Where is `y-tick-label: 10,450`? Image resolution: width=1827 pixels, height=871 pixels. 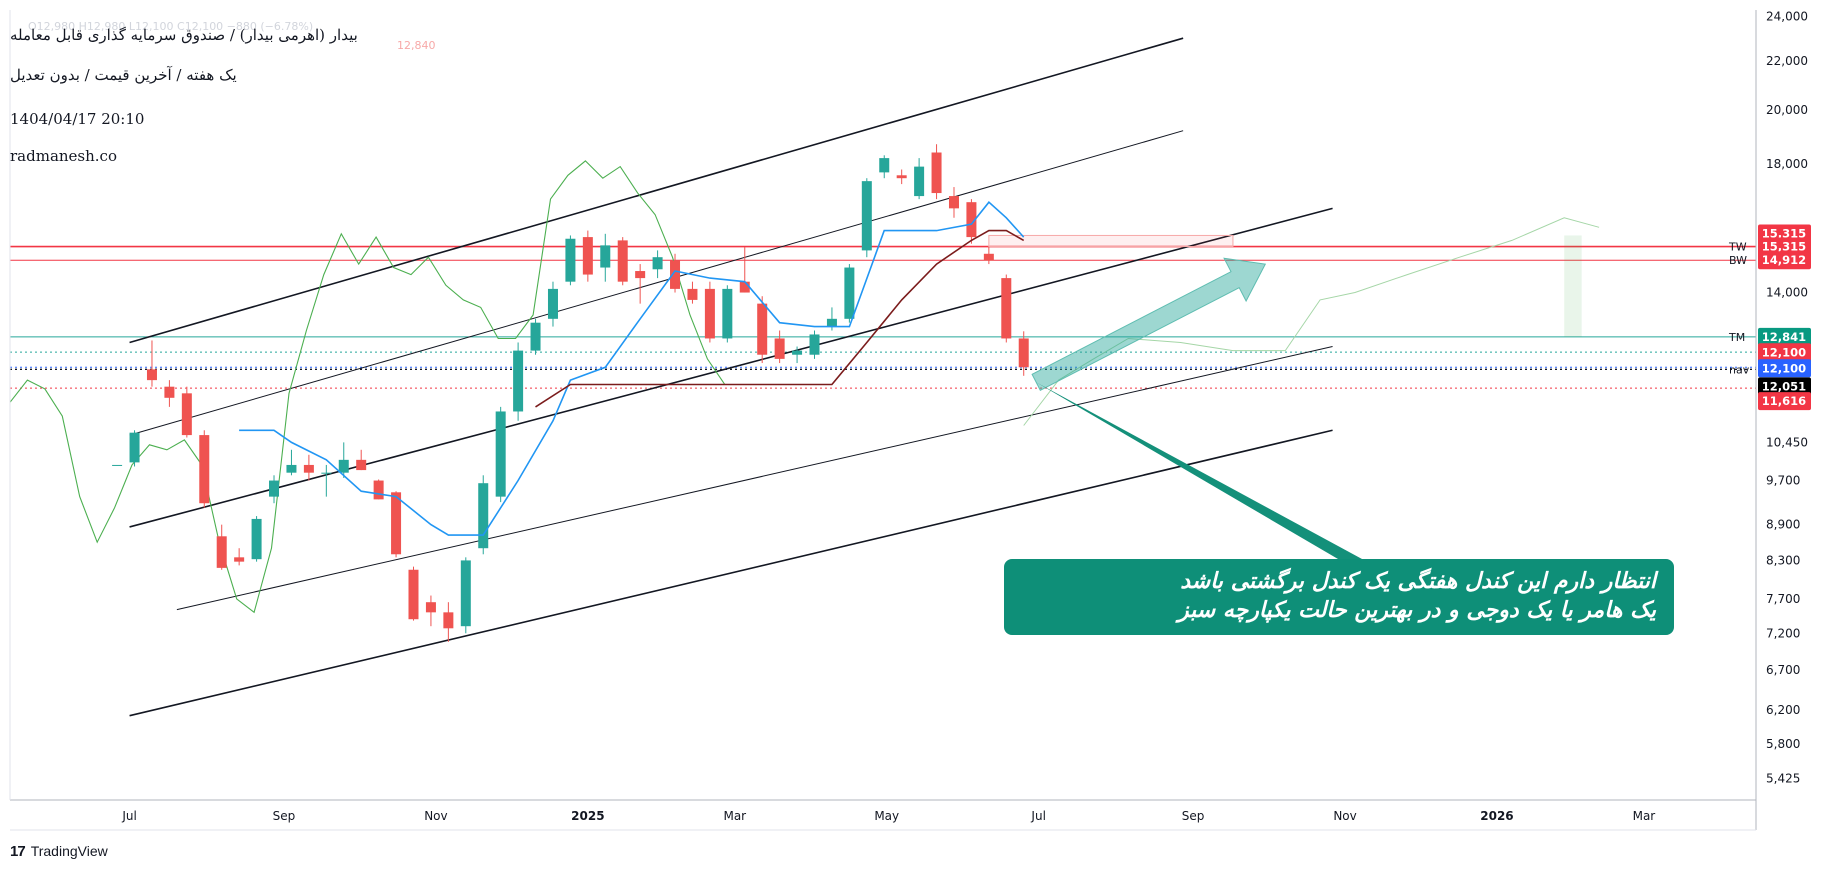 y-tick-label: 10,450 is located at coordinates (1787, 442).